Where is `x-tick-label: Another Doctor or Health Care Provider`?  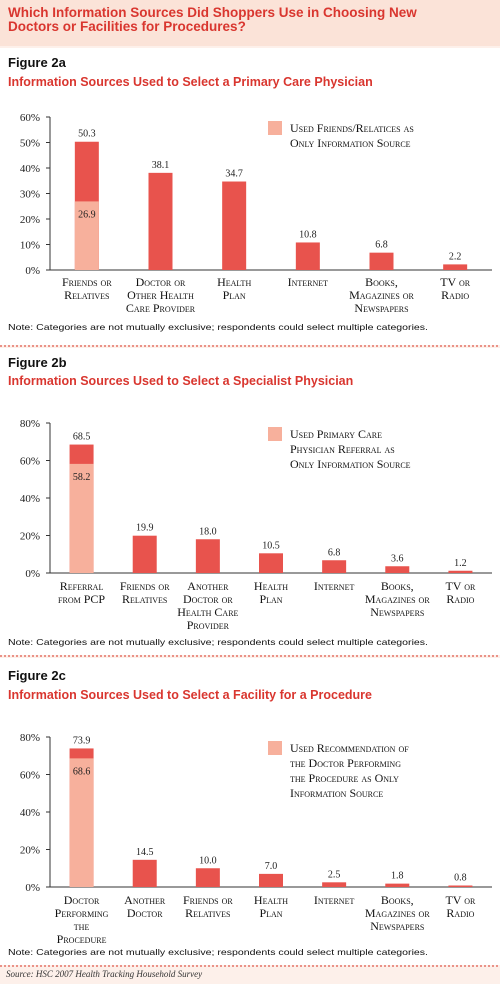
x-tick-label: Another Doctor or Health Care Provider is located at coordinates (207, 605).